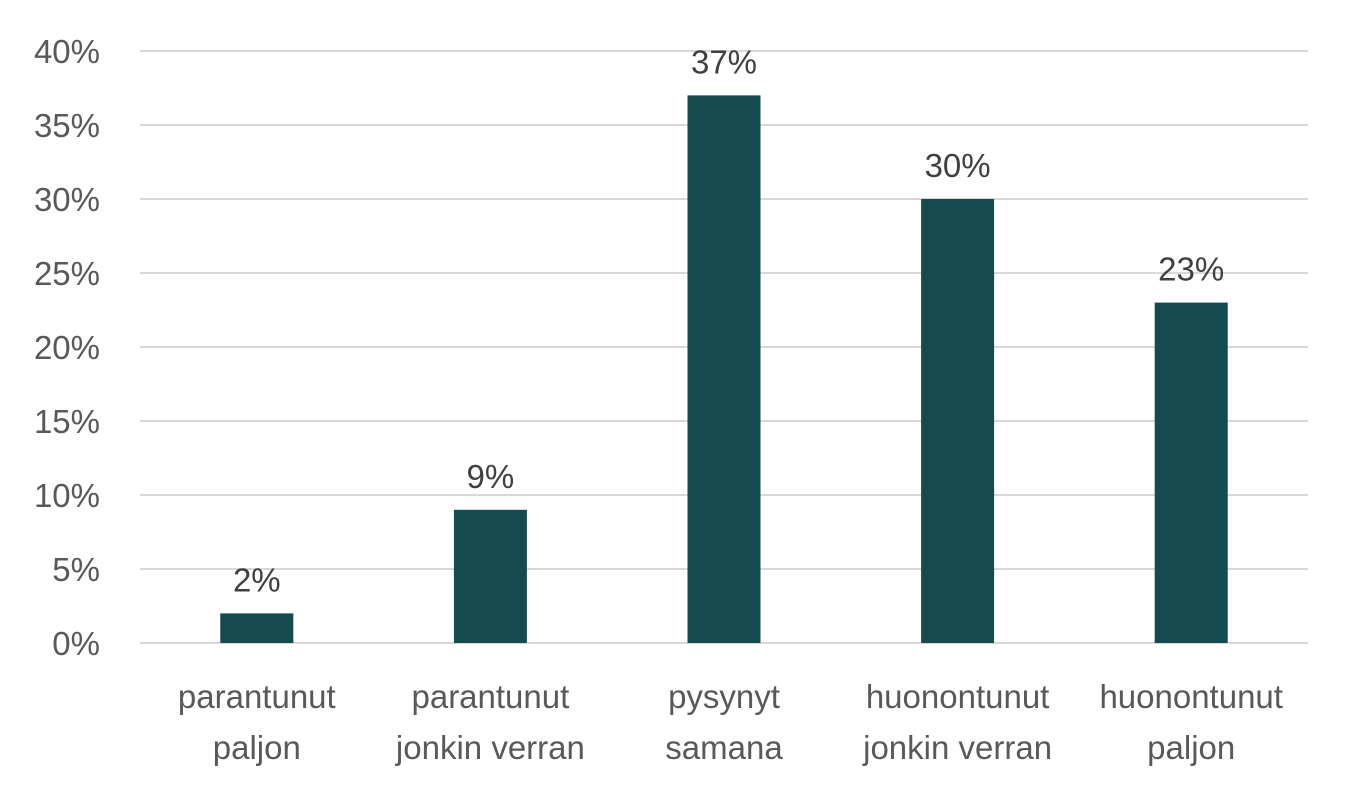 The height and width of the screenshot is (806, 1358). What do you see at coordinates (67, 421) in the screenshot?
I see `y-tick-label: 15%` at bounding box center [67, 421].